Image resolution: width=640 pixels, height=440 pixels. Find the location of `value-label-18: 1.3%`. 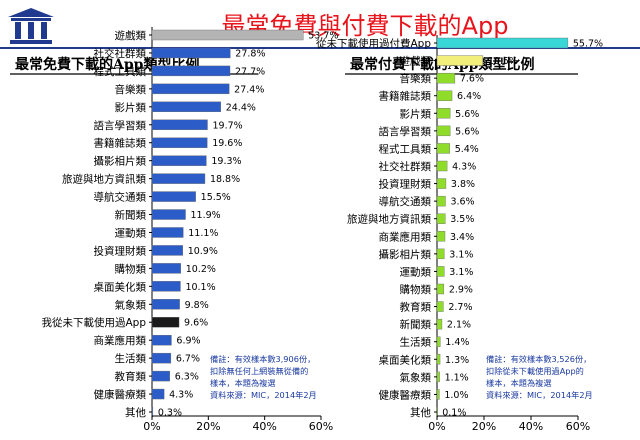

value-label-18: 1.3% is located at coordinates (457, 360).